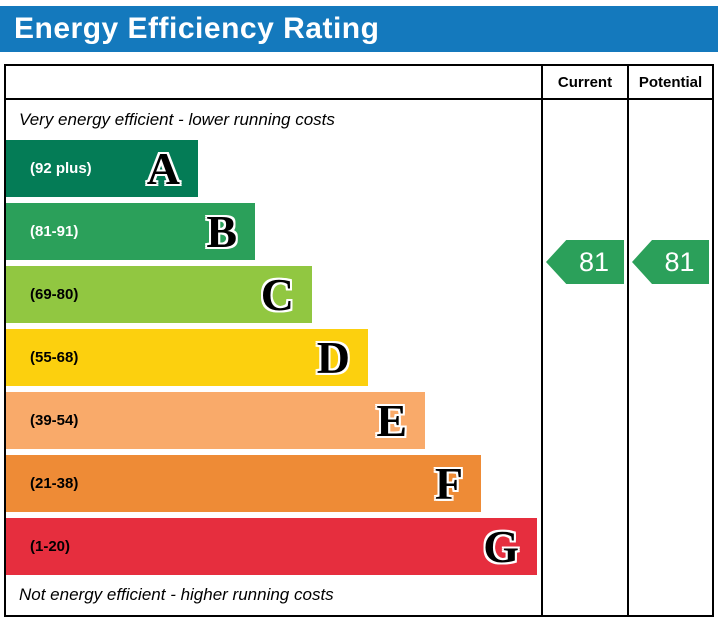 The width and height of the screenshot is (718, 619). What do you see at coordinates (130, 231) in the screenshot?
I see `band-row-b: (81-91) B` at bounding box center [130, 231].